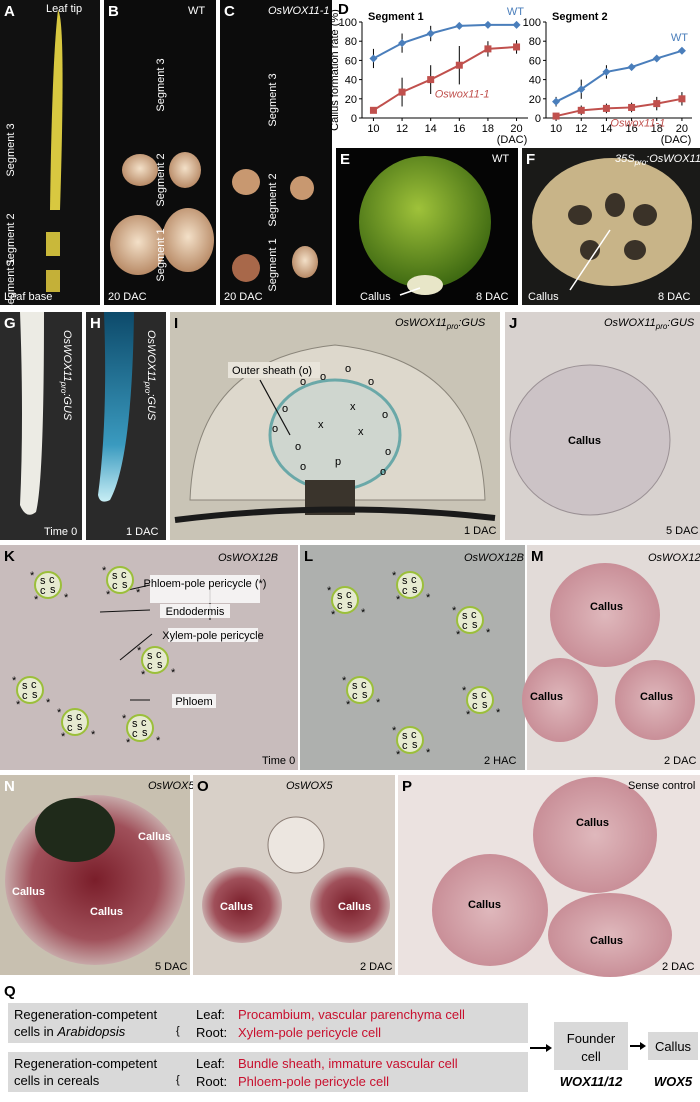 The image size is (700, 1102). I want to click on panel-letter: K, so click(9, 556).